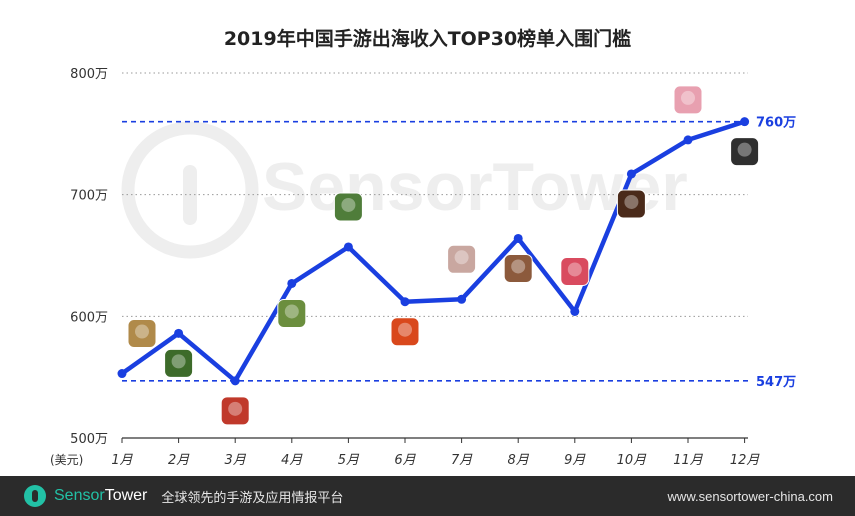 This screenshot has width=855, height=516. Describe the element at coordinates (427, 39) in the screenshot. I see `chart-title: 2019年中国手游出海收入TOP30榜单入围门槛` at that location.